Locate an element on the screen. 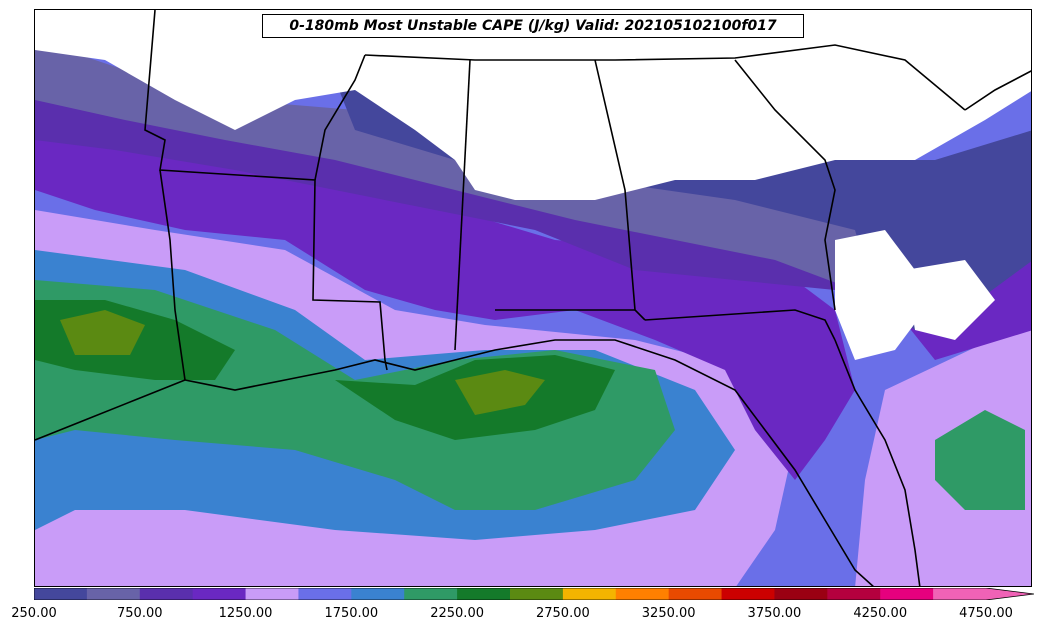 Image resolution: width=1042 pixels, height=633 pixels. cape-band-olive-gulf is located at coordinates (500, 392).